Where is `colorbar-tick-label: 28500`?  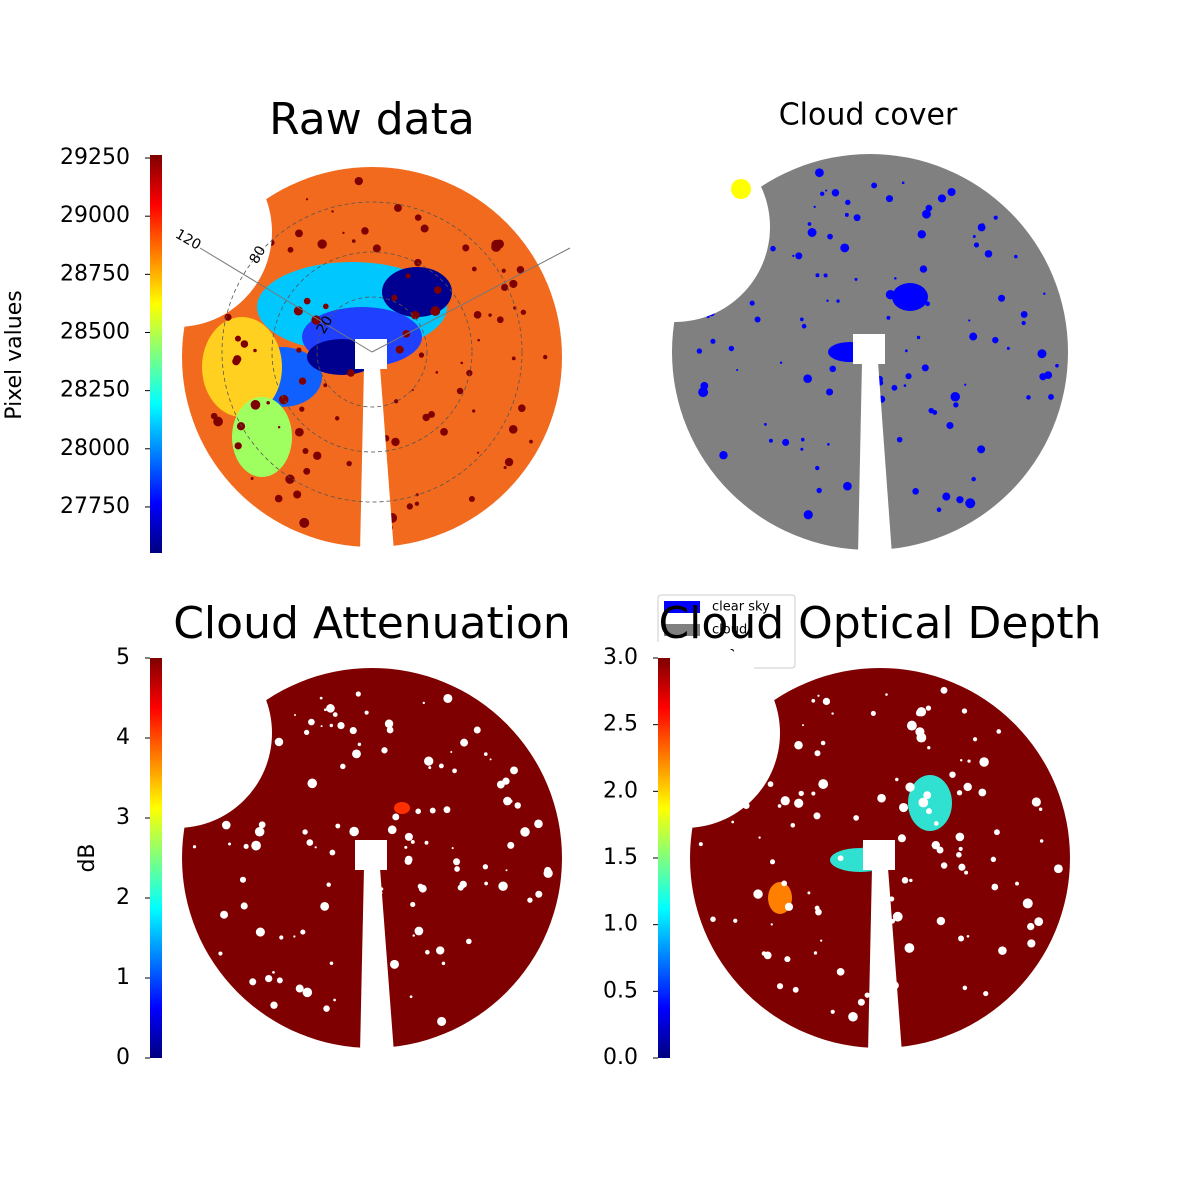 colorbar-tick-label: 28500 is located at coordinates (95, 331).